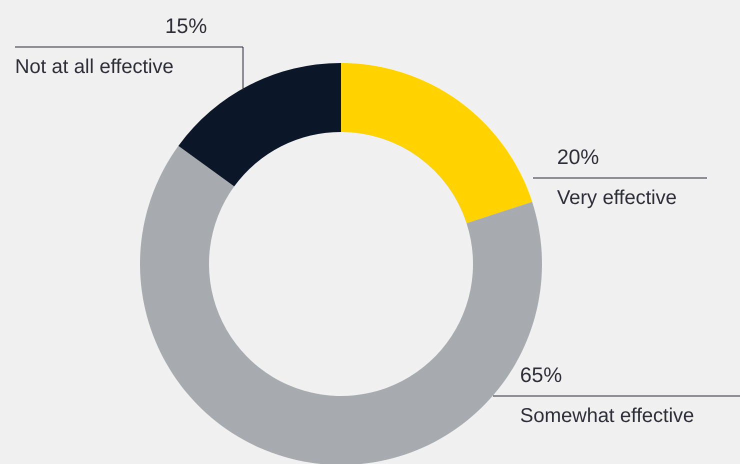  Describe the element at coordinates (617, 198) in the screenshot. I see `slice-label: Very effective` at that location.